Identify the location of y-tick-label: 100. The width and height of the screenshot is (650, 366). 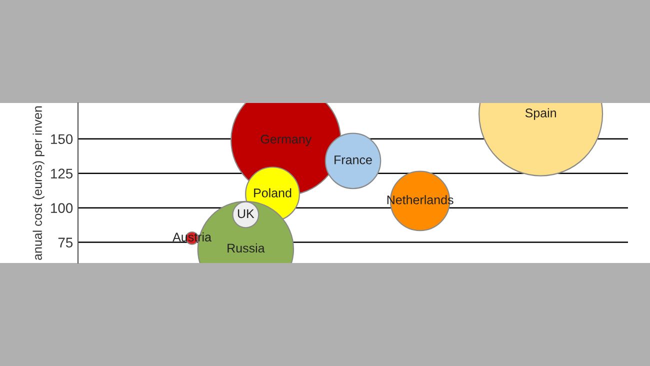
(62, 208).